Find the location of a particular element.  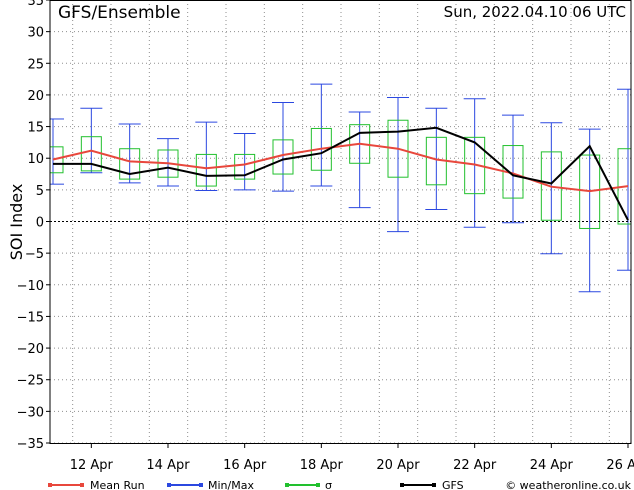

x-tick-label: 14 Apr is located at coordinates (168, 465).